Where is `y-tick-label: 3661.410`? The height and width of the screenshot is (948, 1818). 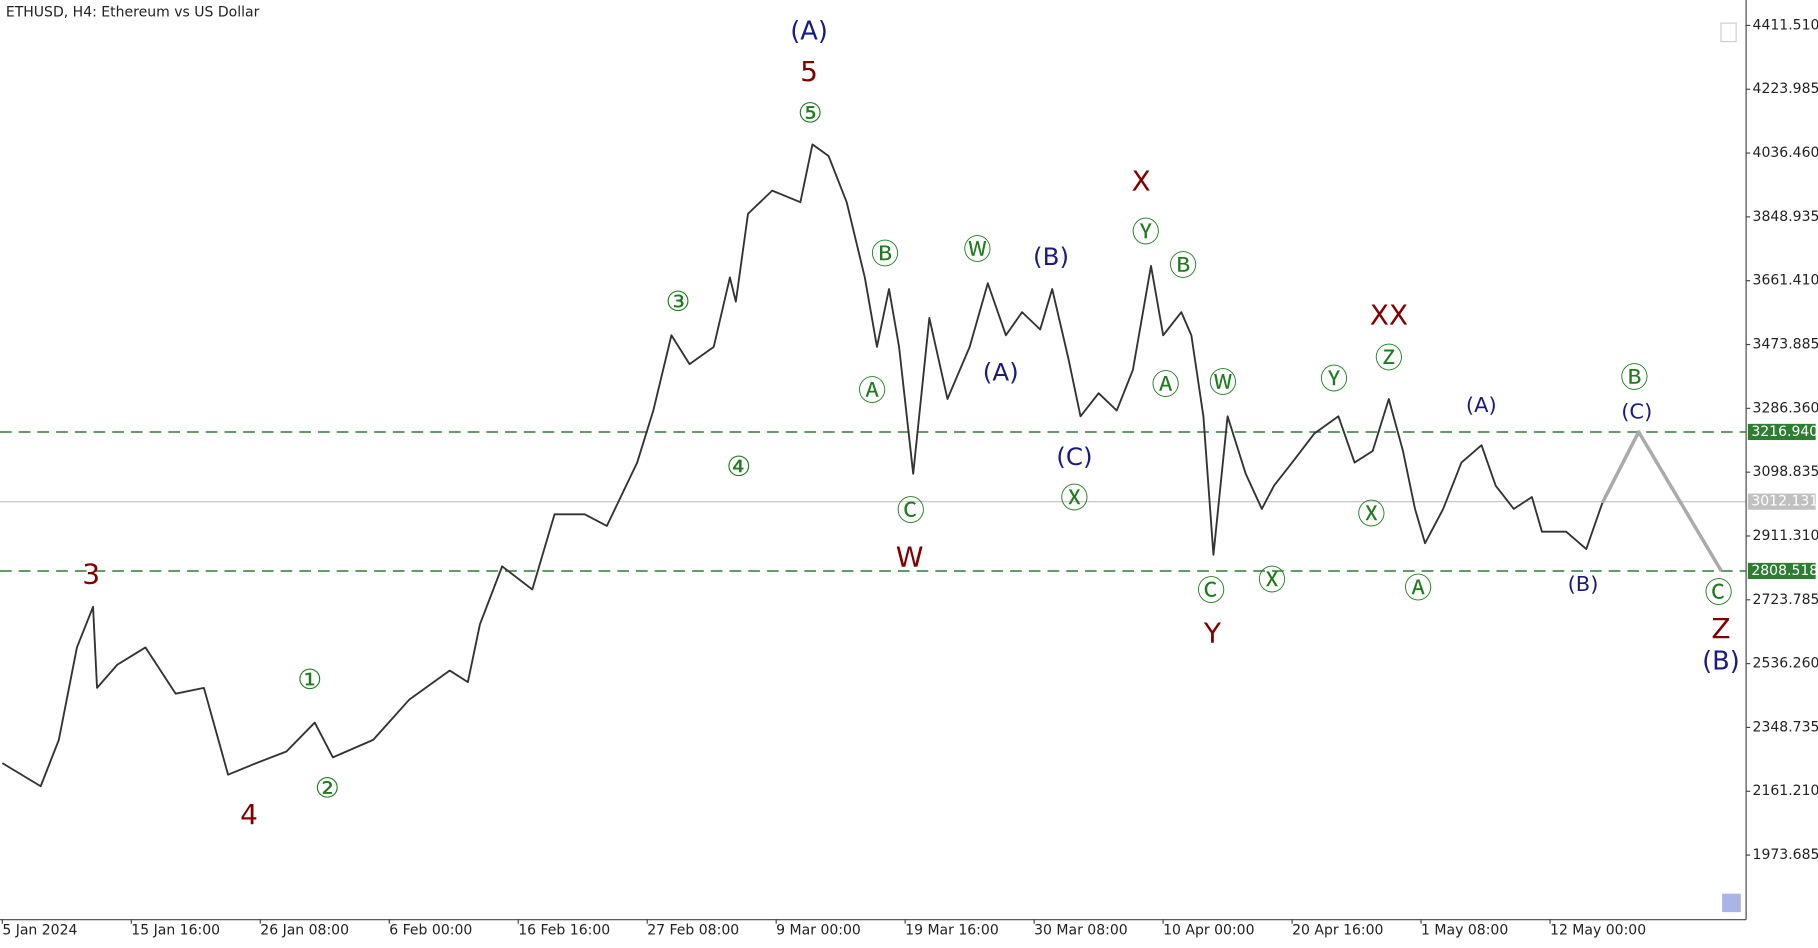
y-tick-label: 3661.410 is located at coordinates (1785, 281).